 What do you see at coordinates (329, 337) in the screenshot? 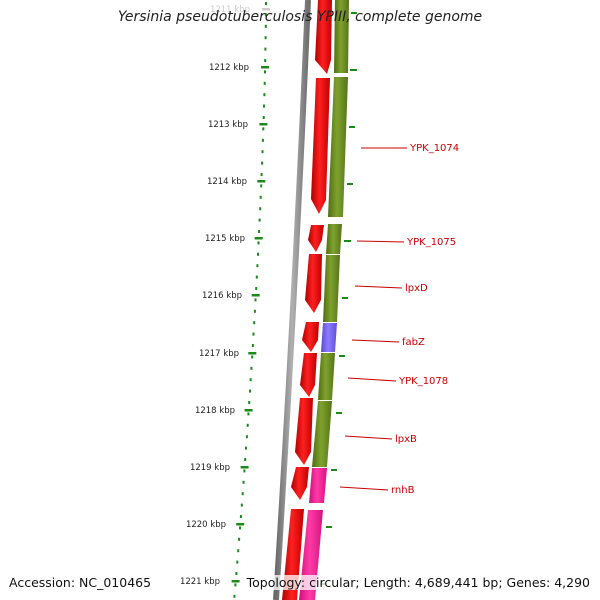
I see `gene-block-fabz` at bounding box center [329, 337].